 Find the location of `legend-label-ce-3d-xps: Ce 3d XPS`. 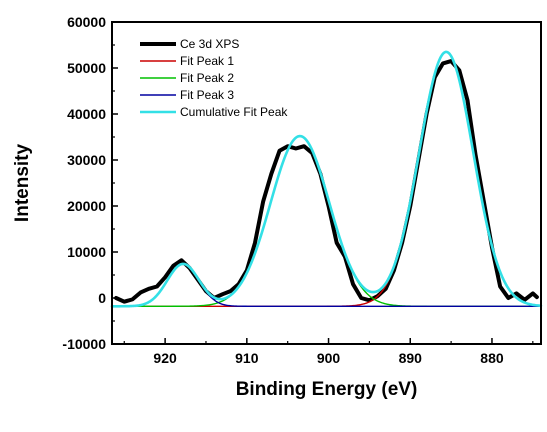

legend-label-ce-3d-xps: Ce 3d XPS is located at coordinates (209, 44).